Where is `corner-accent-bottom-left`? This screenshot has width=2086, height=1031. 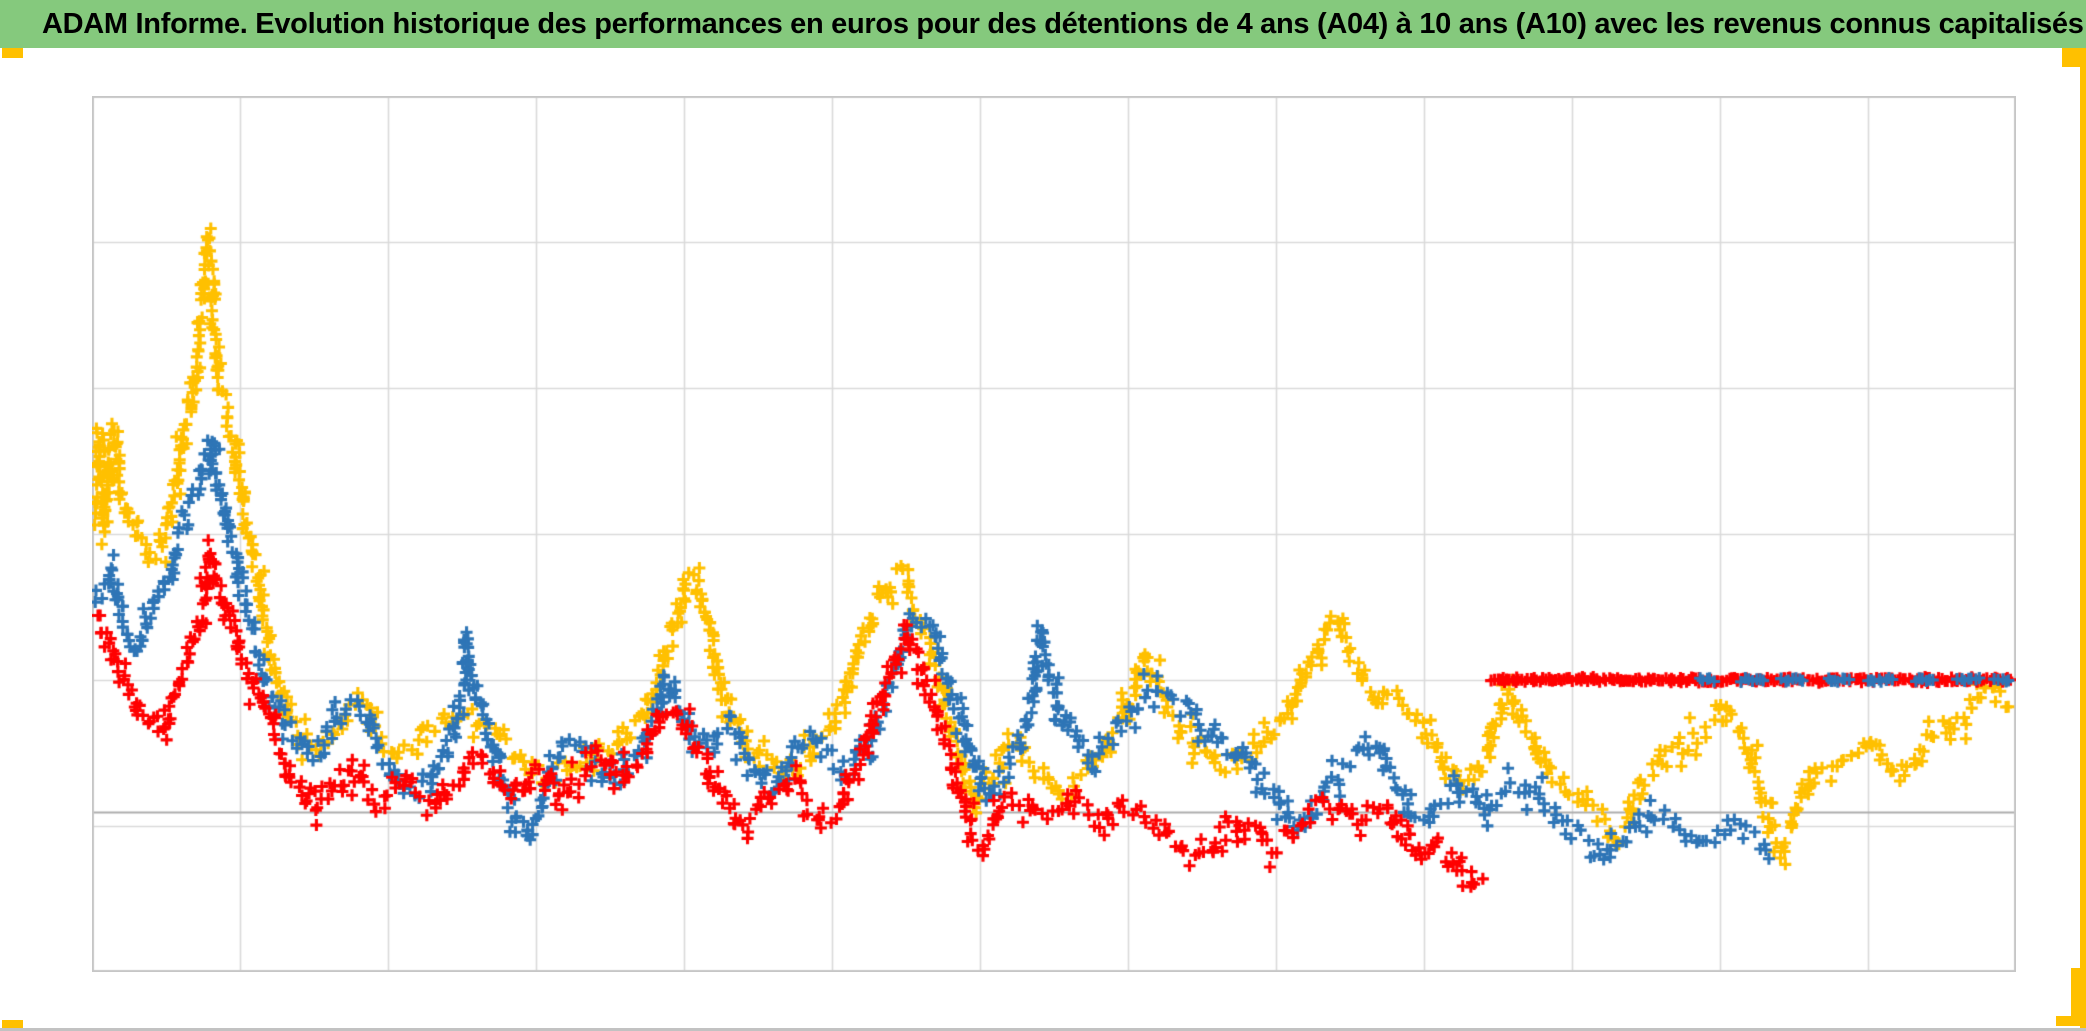
corner-accent-bottom-left is located at coordinates (12, 1025).